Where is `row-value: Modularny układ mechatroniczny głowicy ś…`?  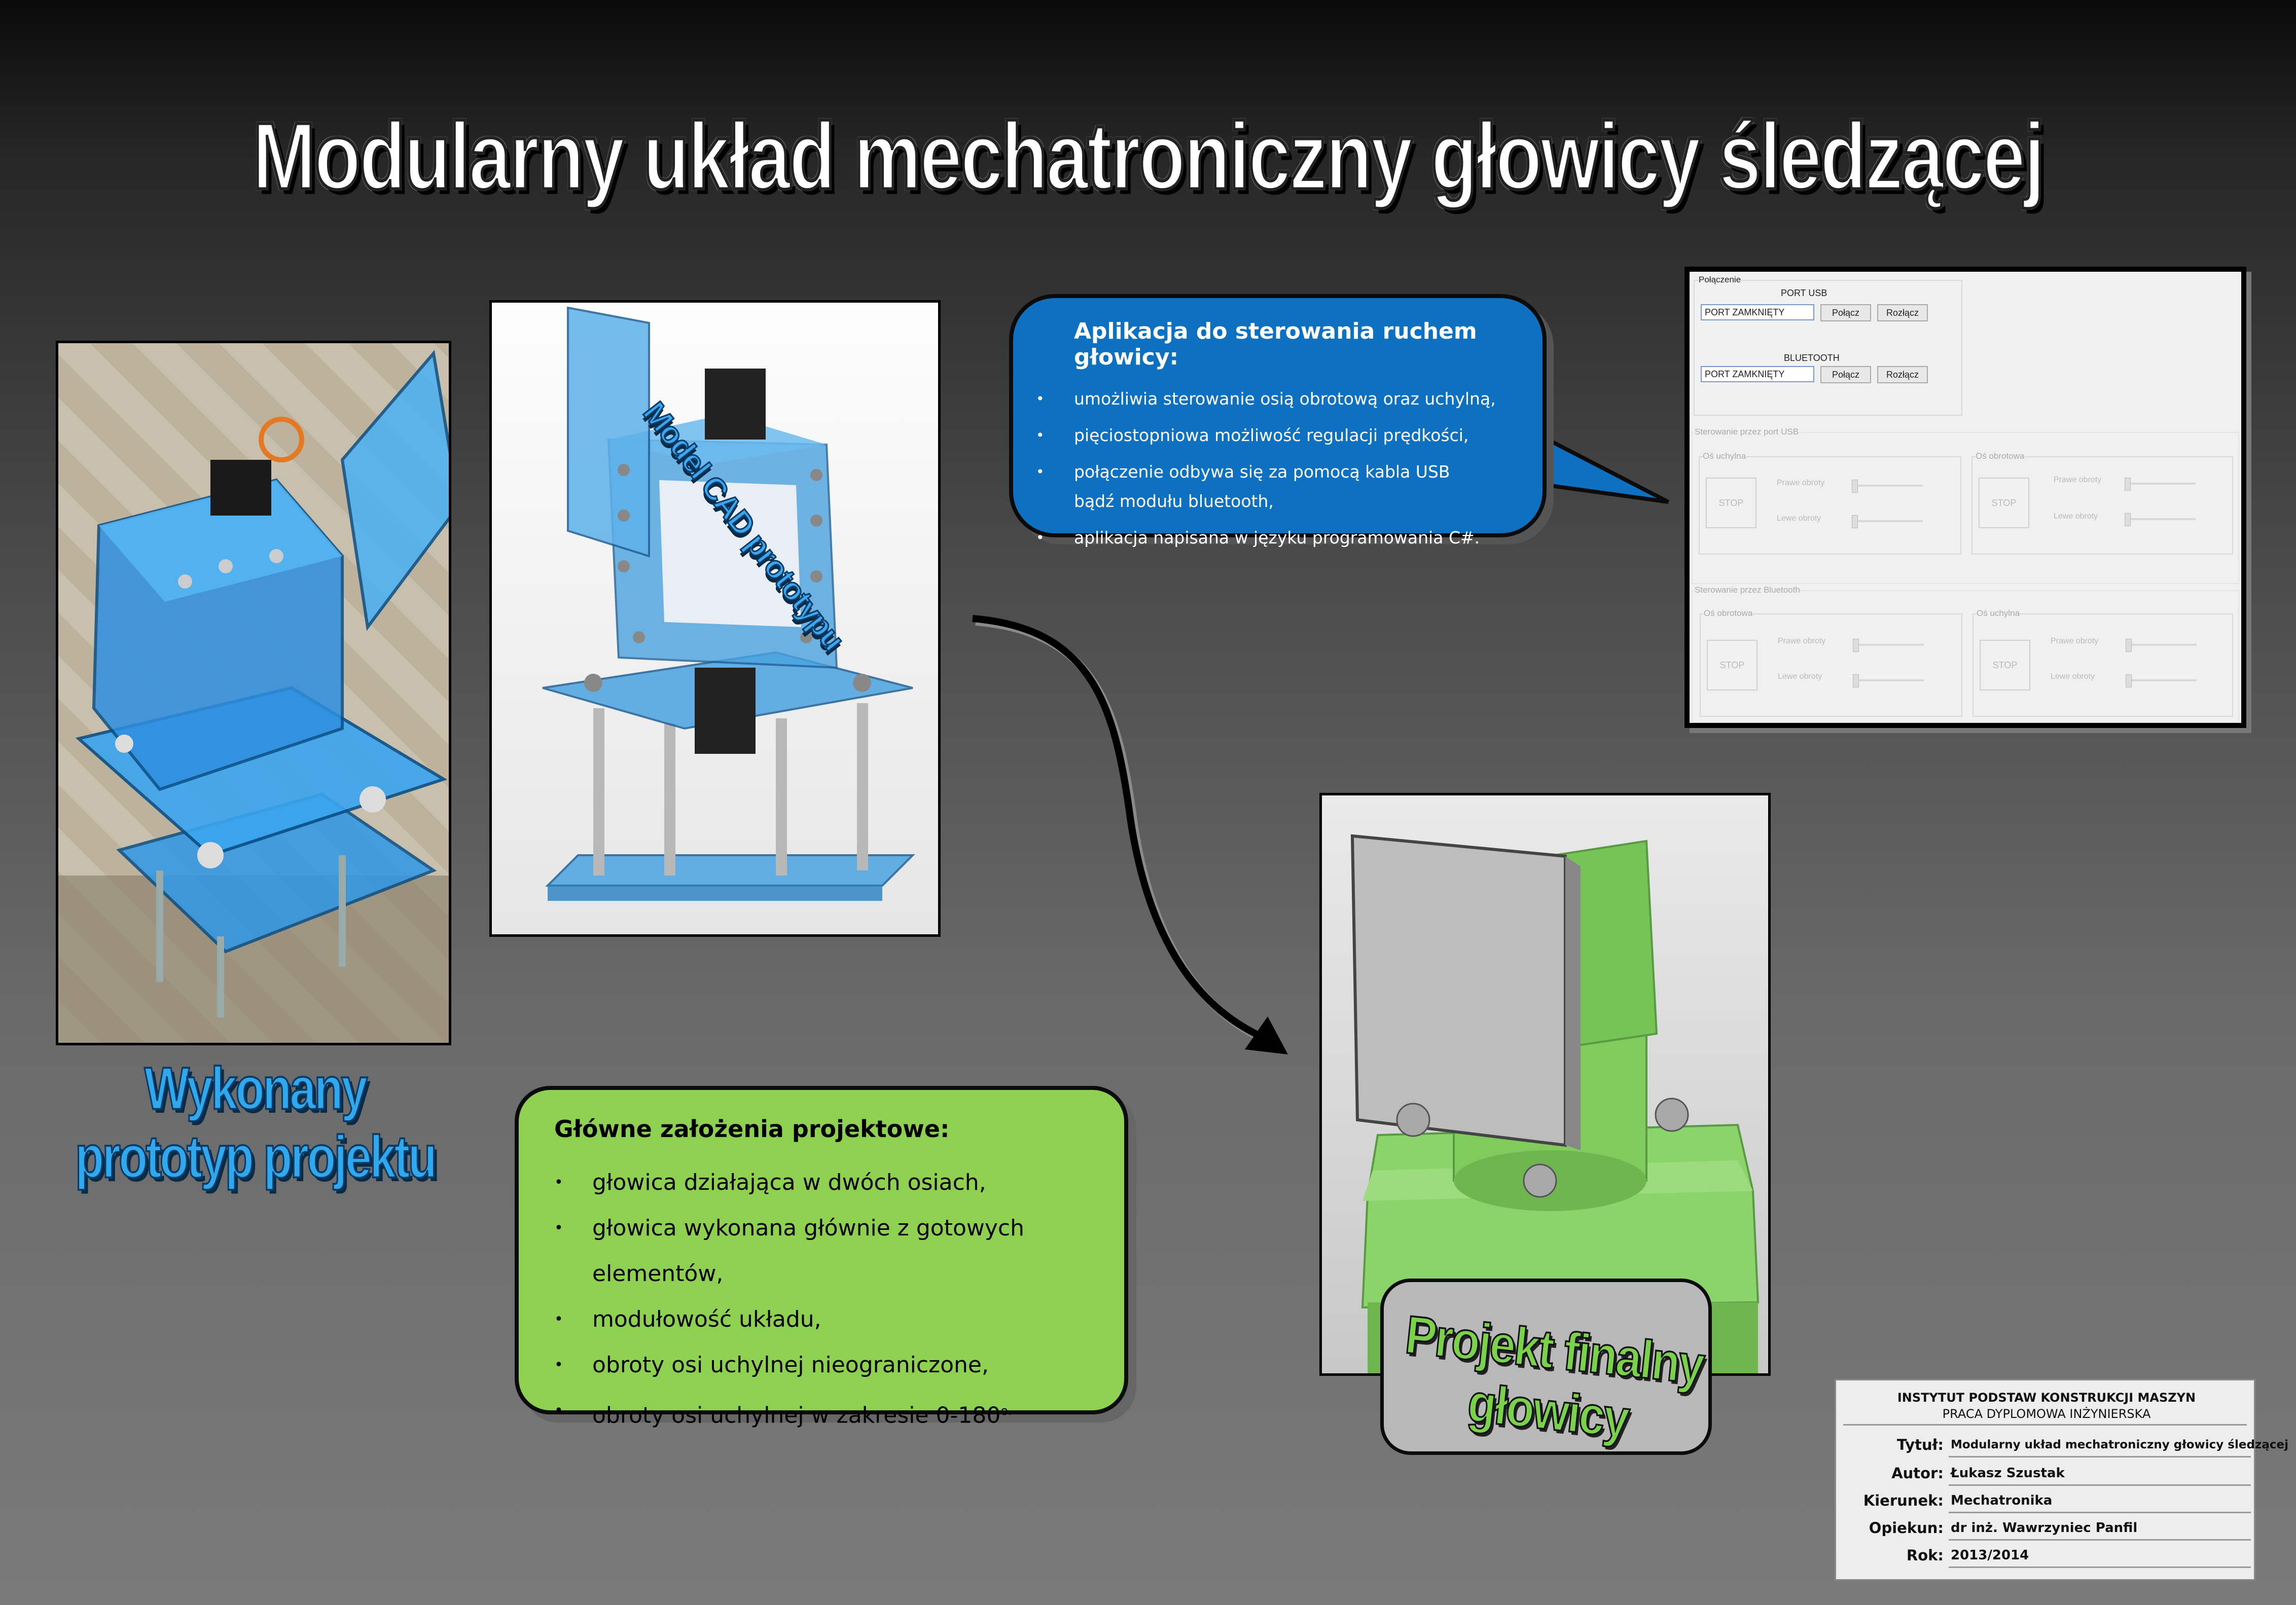
row-value: Modularny układ mechatroniczny głowicy ś… is located at coordinates (2119, 1445).